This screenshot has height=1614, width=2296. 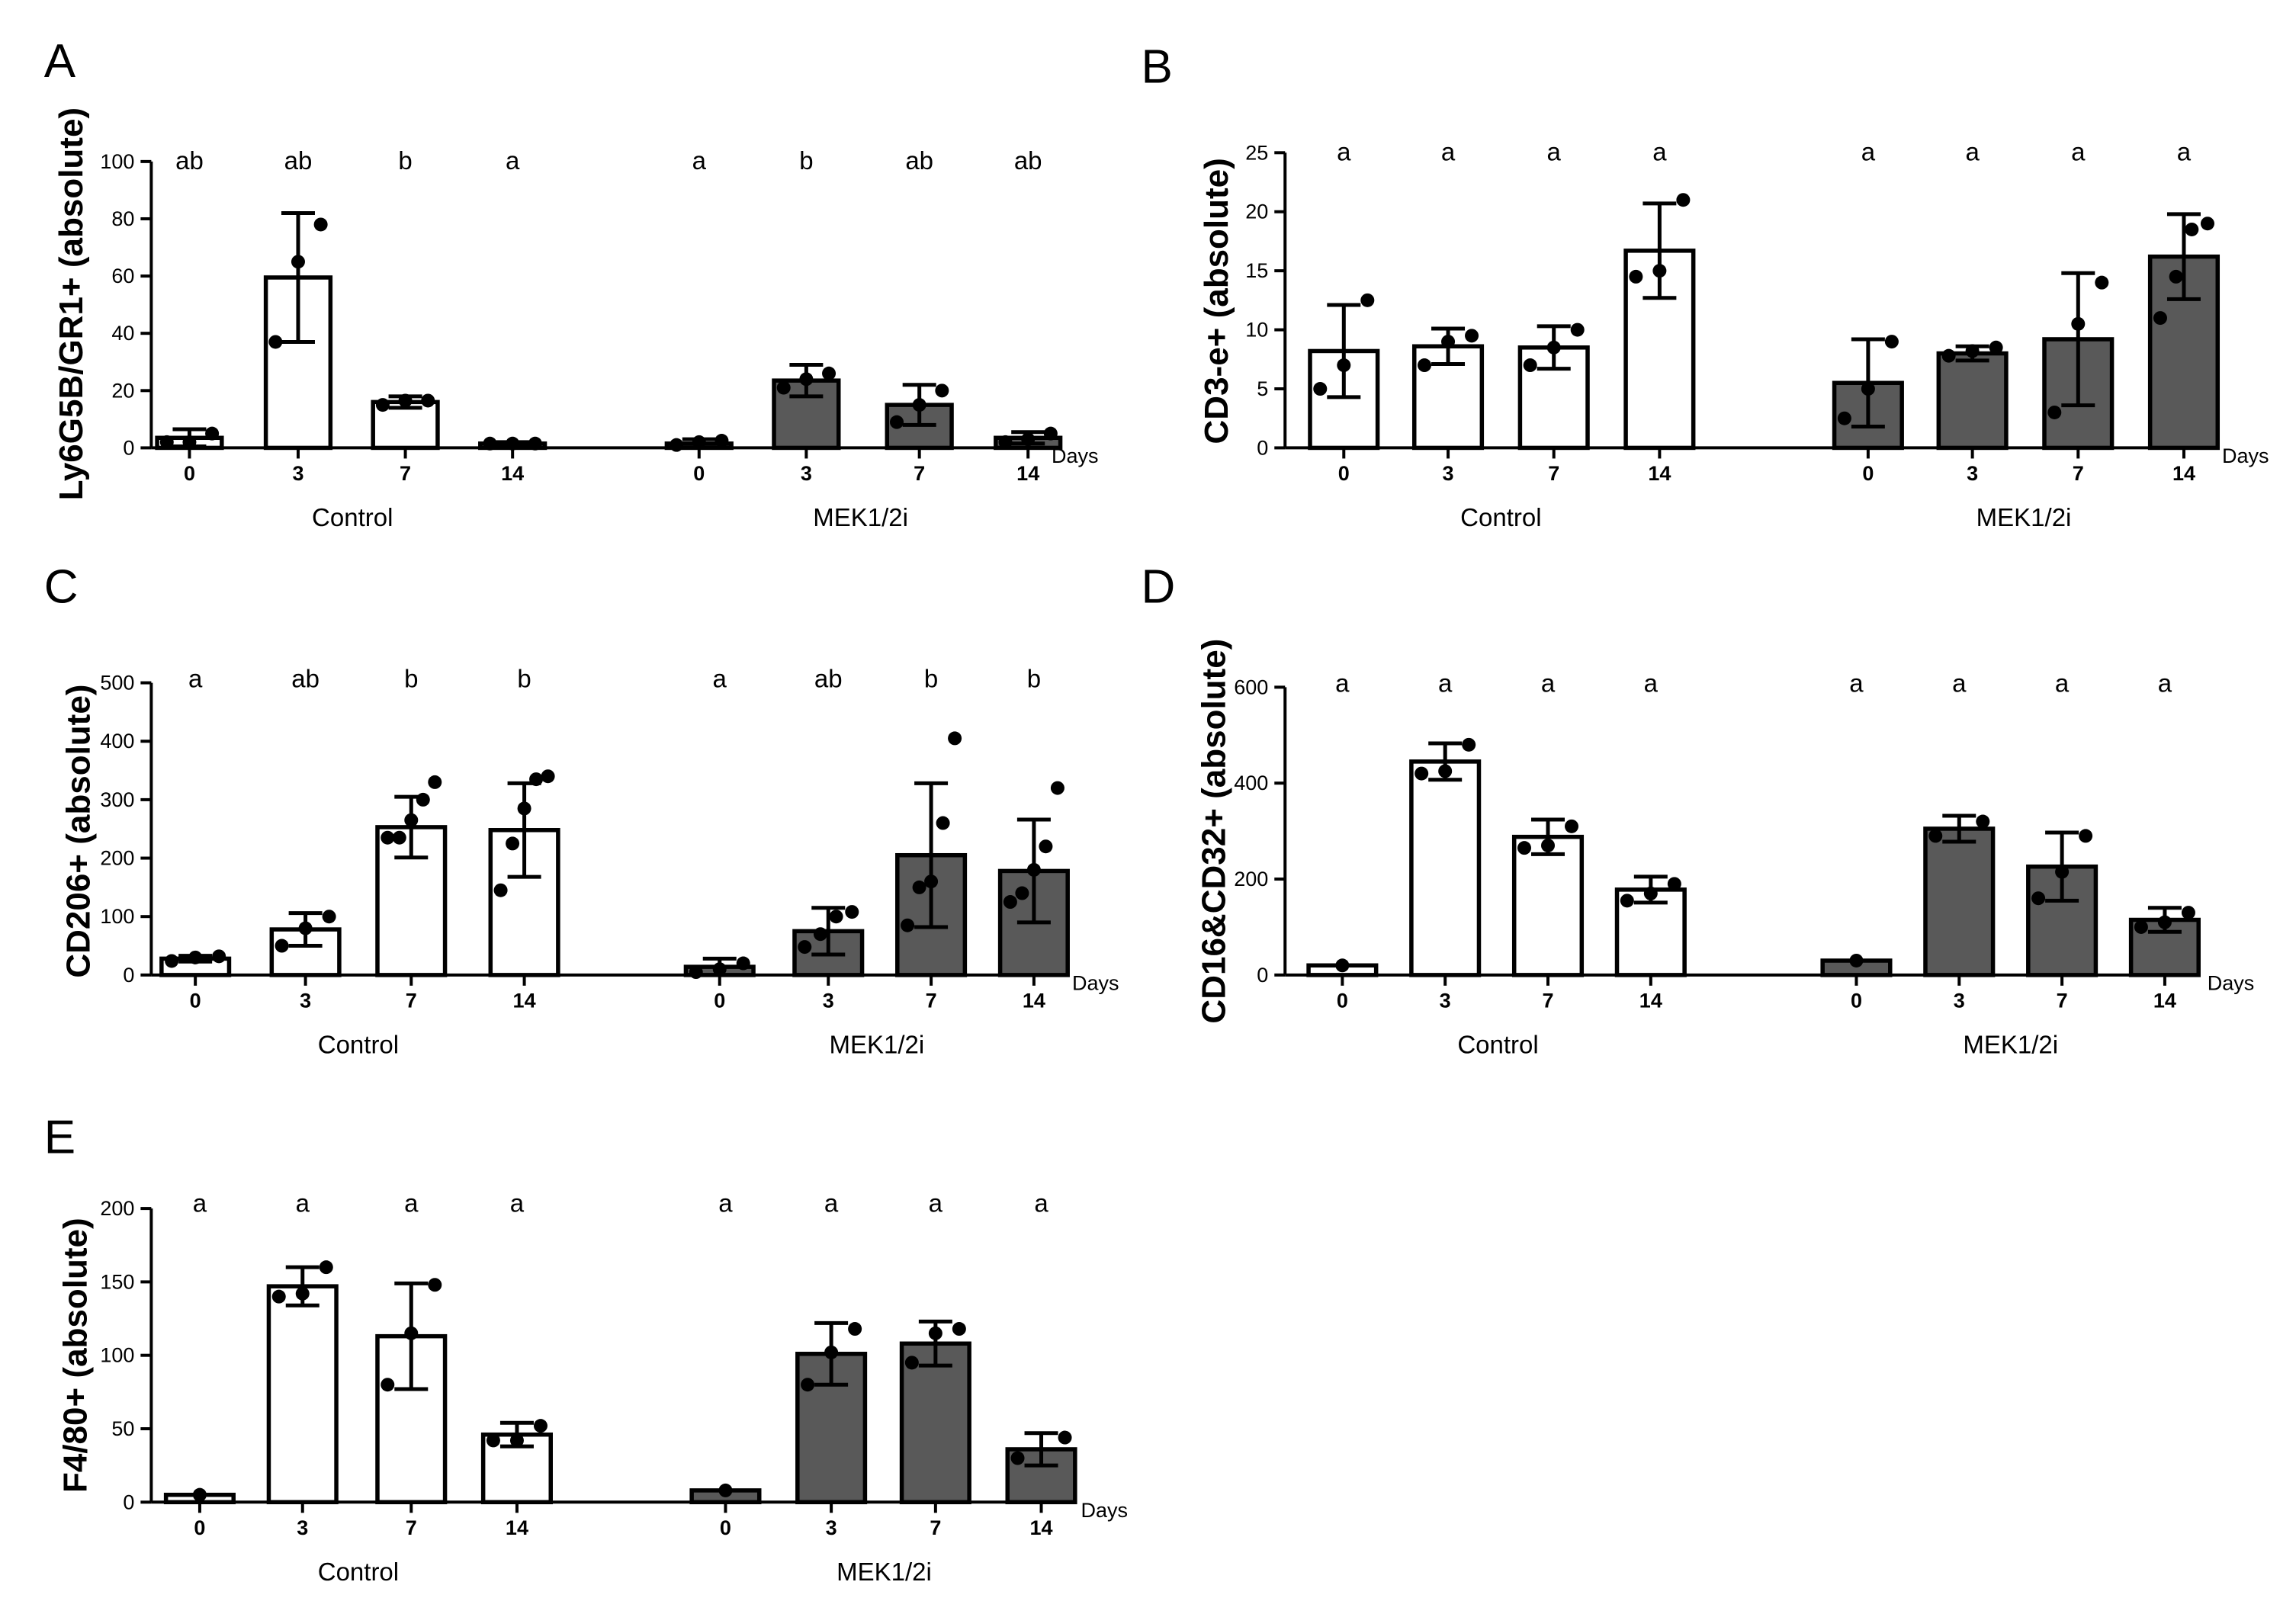 I want to click on y-tick-label: 5, so click(x=1262, y=388).